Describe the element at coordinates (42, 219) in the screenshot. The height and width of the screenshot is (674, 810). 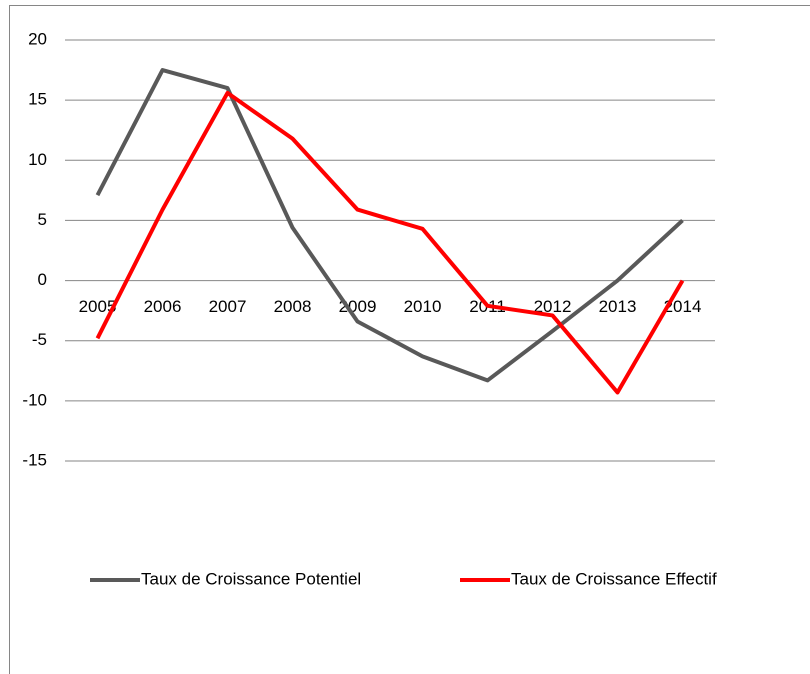
I see `y-tick-label: 5` at that location.